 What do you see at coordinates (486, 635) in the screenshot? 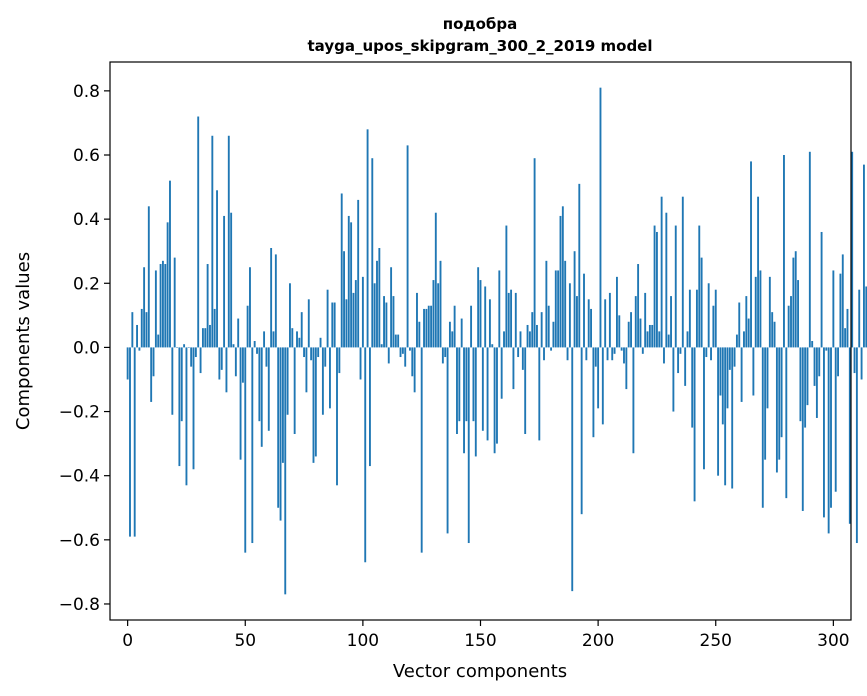
I see `x-axis-ticks: 0 50 100 150 200 250 300` at bounding box center [486, 635].